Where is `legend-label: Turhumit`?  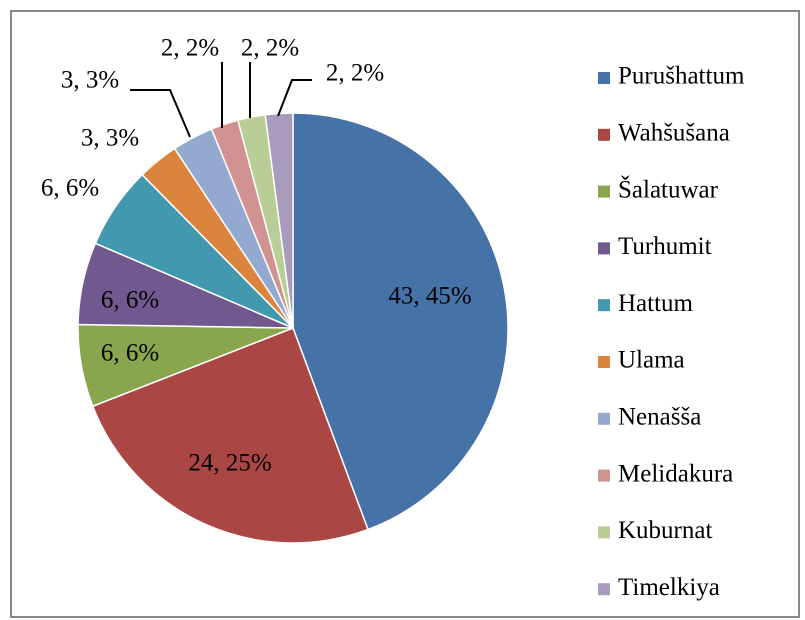
legend-label: Turhumit is located at coordinates (665, 246).